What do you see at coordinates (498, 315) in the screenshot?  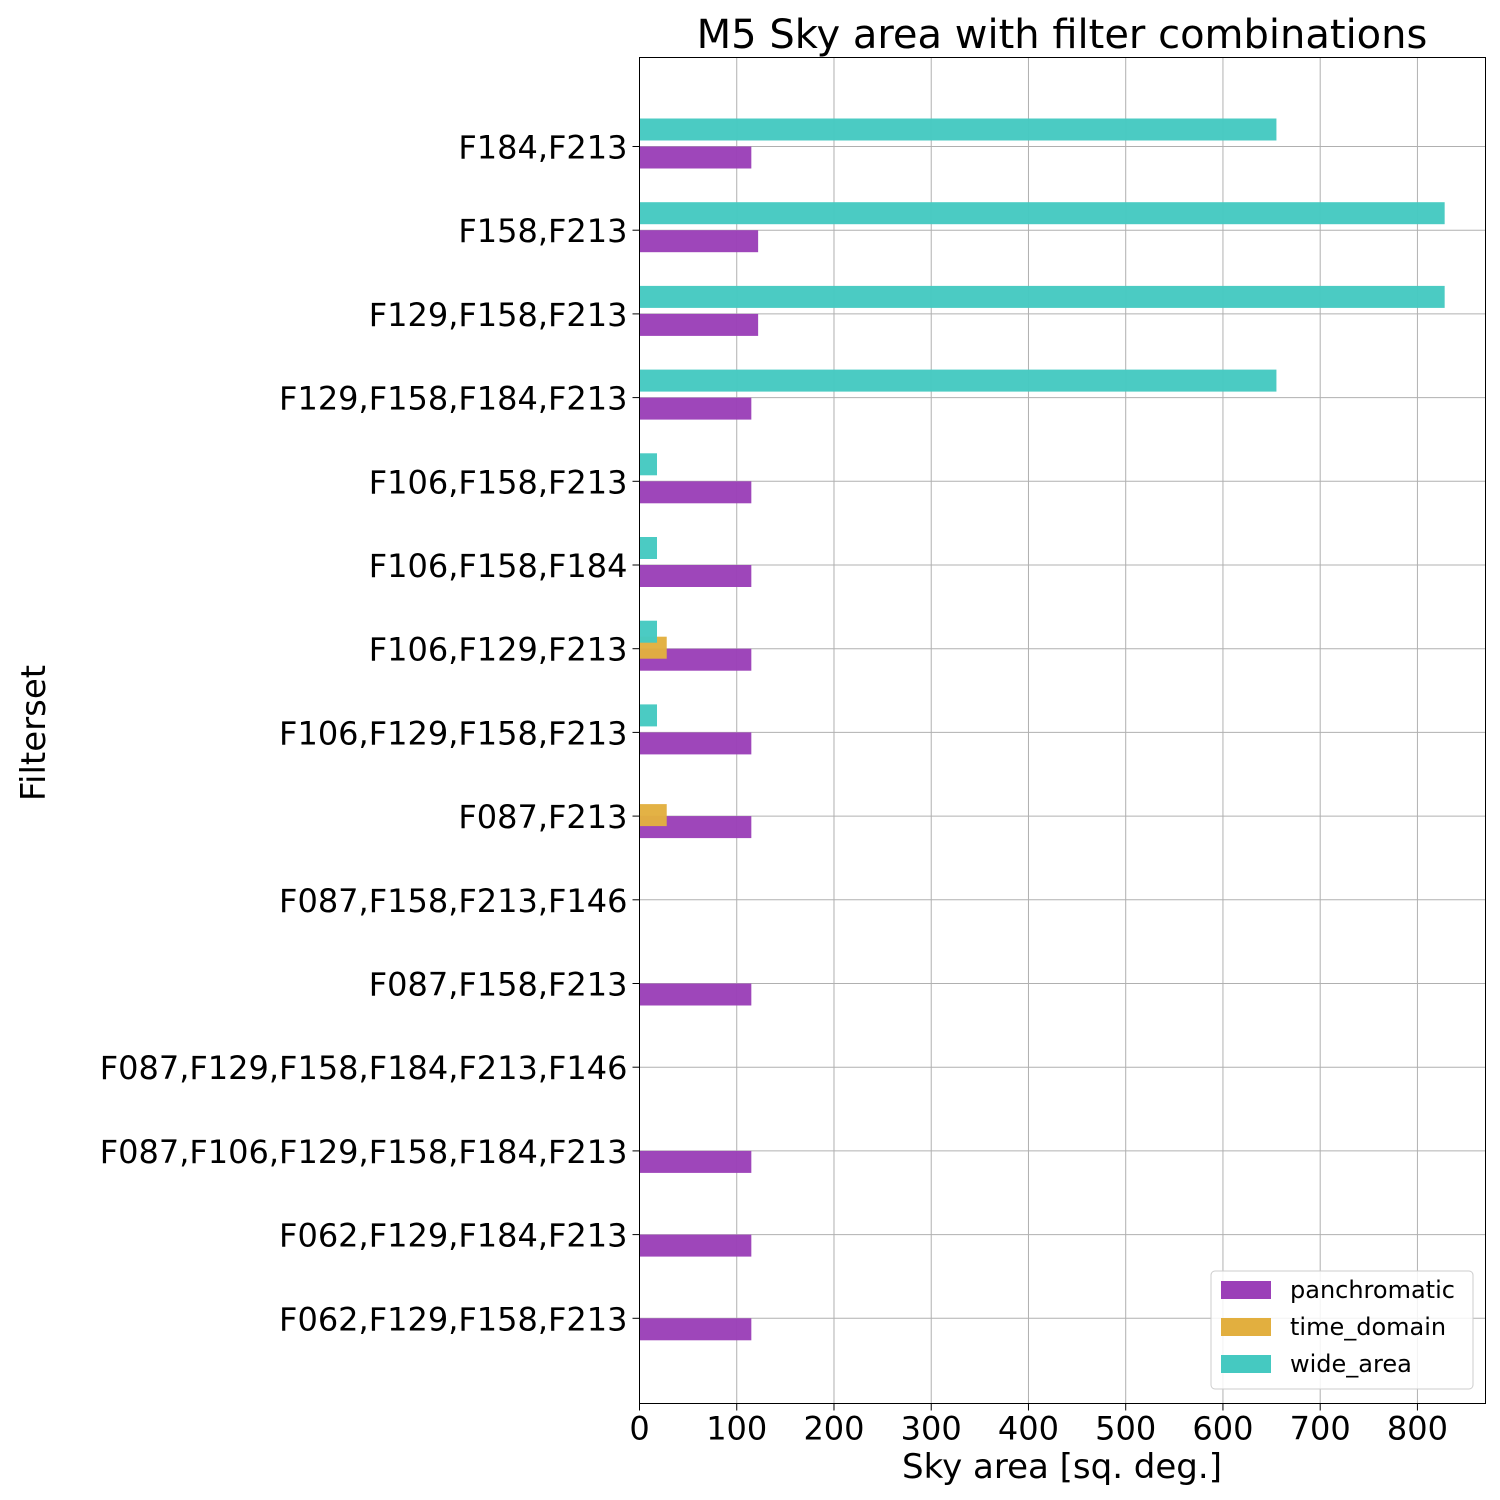 I see `y-tick-label: F129,F158,F213` at bounding box center [498, 315].